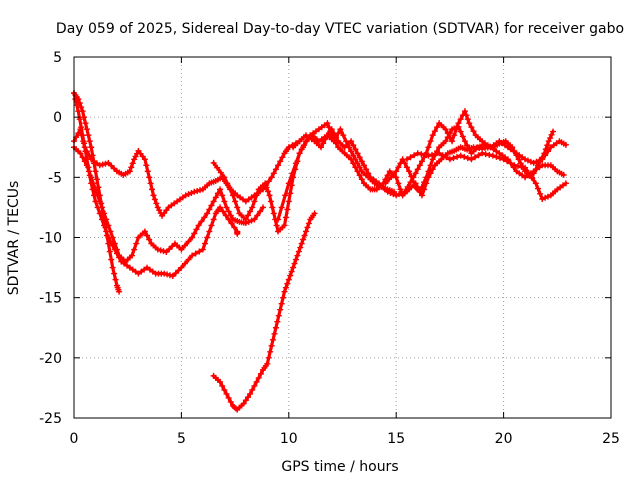 This screenshot has width=640, height=480. What do you see at coordinates (50, 299) in the screenshot?
I see `y-tick-label: -15` at bounding box center [50, 299].